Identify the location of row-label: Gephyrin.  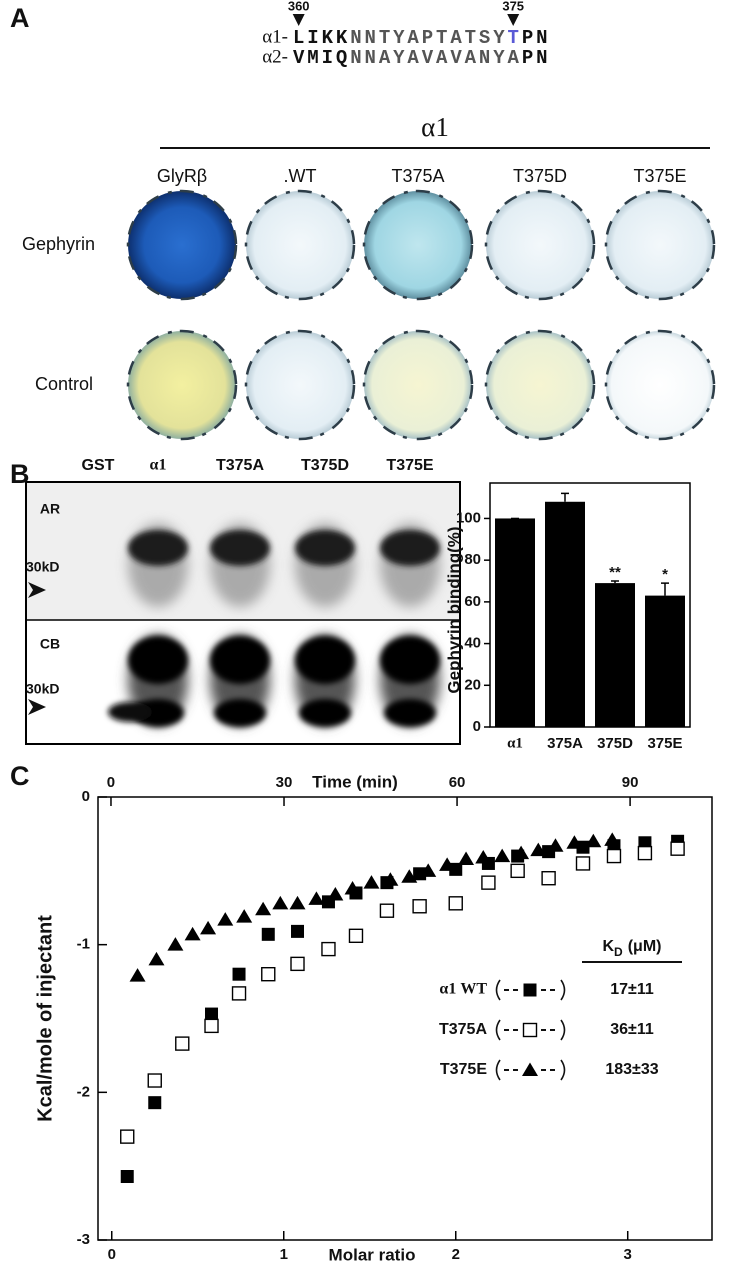
(58, 244).